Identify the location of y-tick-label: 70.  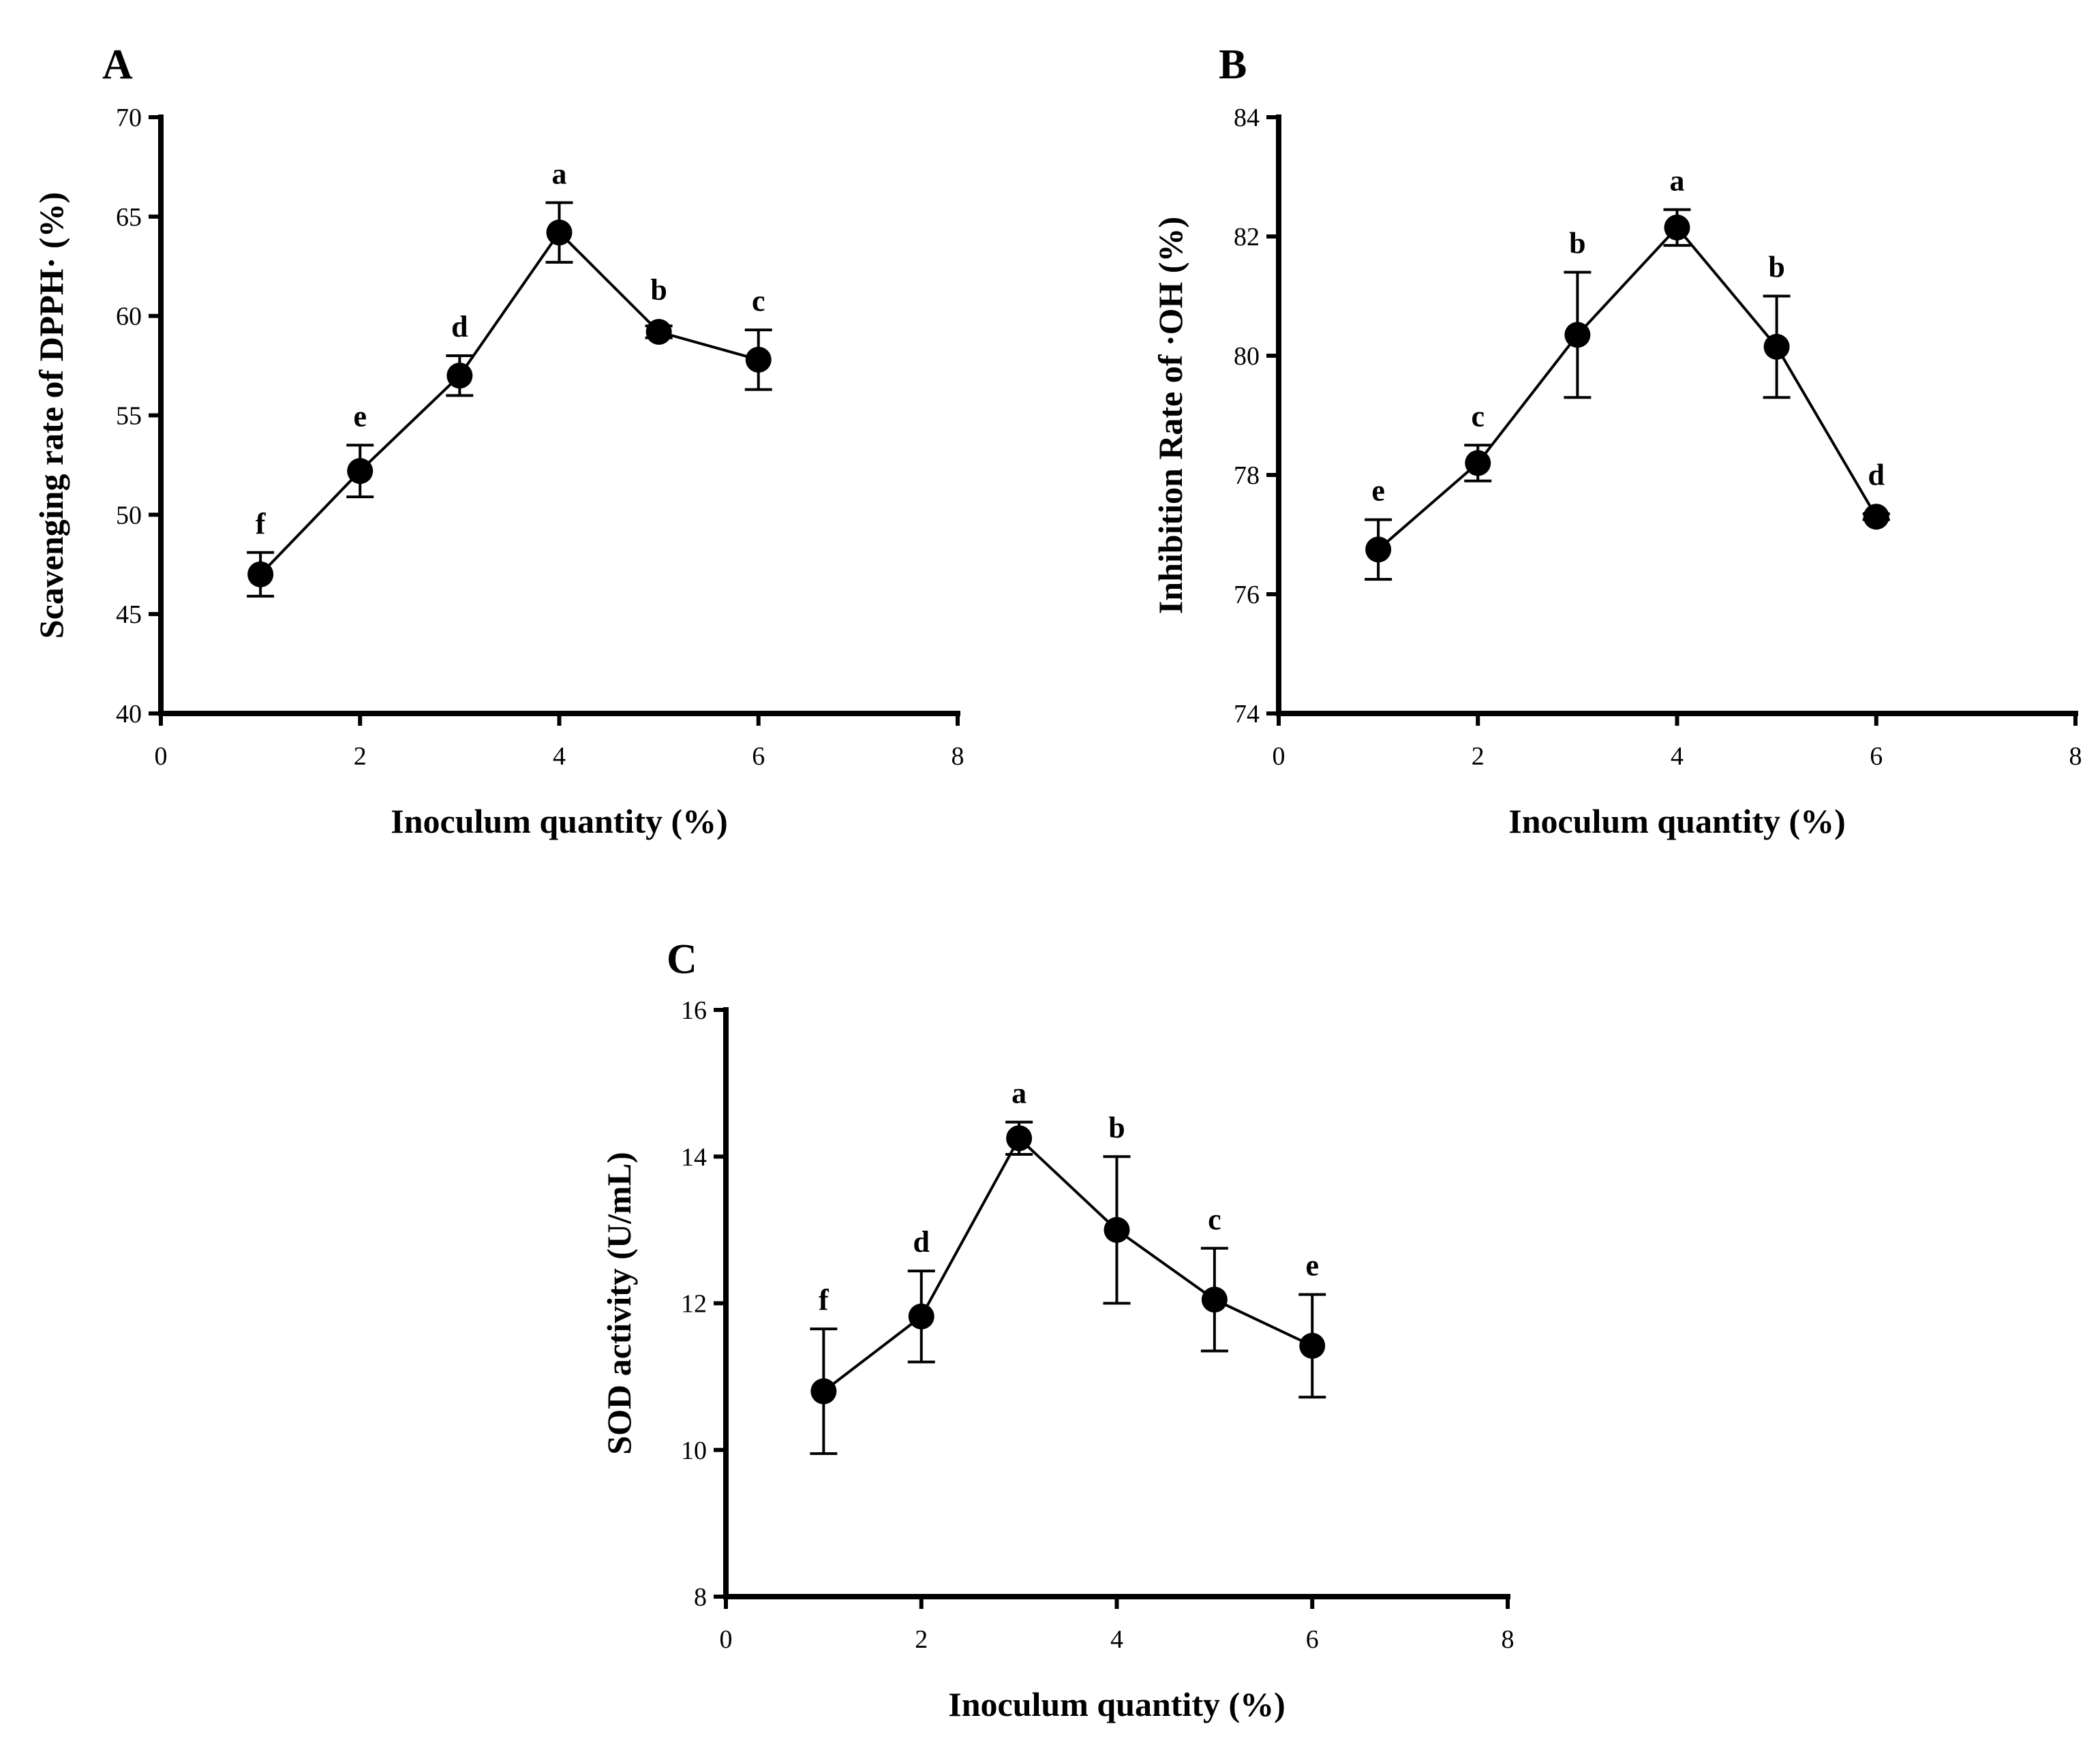
(129, 118).